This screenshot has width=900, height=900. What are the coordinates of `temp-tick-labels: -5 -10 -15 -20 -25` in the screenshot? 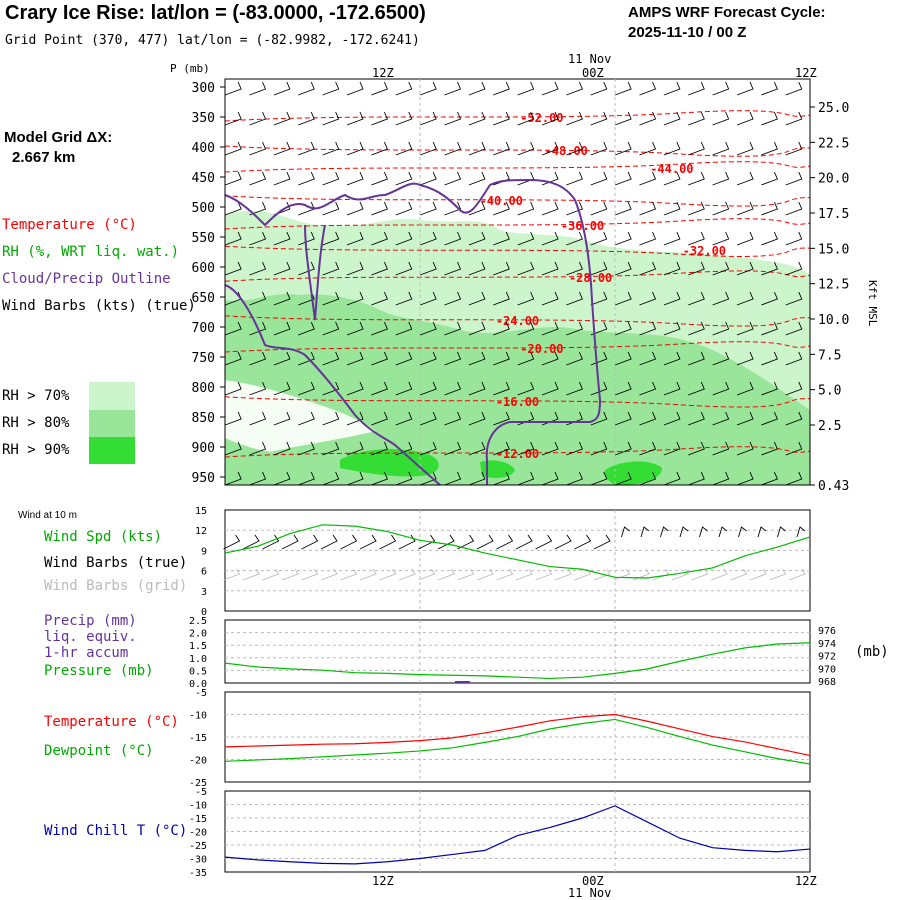 It's located at (198, 738).